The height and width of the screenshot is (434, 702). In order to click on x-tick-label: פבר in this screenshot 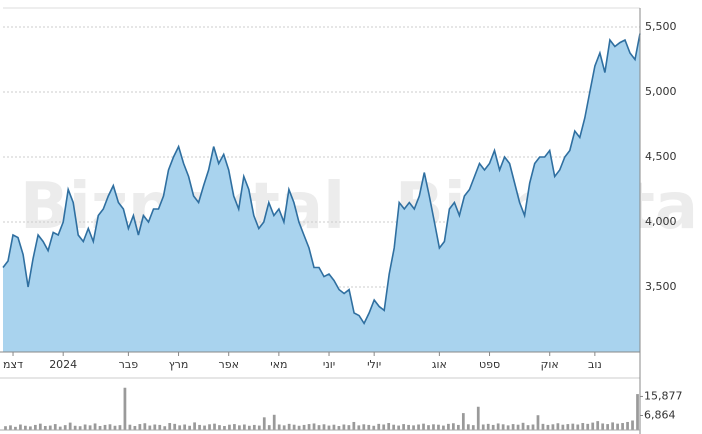, I will do `click(129, 364)`.